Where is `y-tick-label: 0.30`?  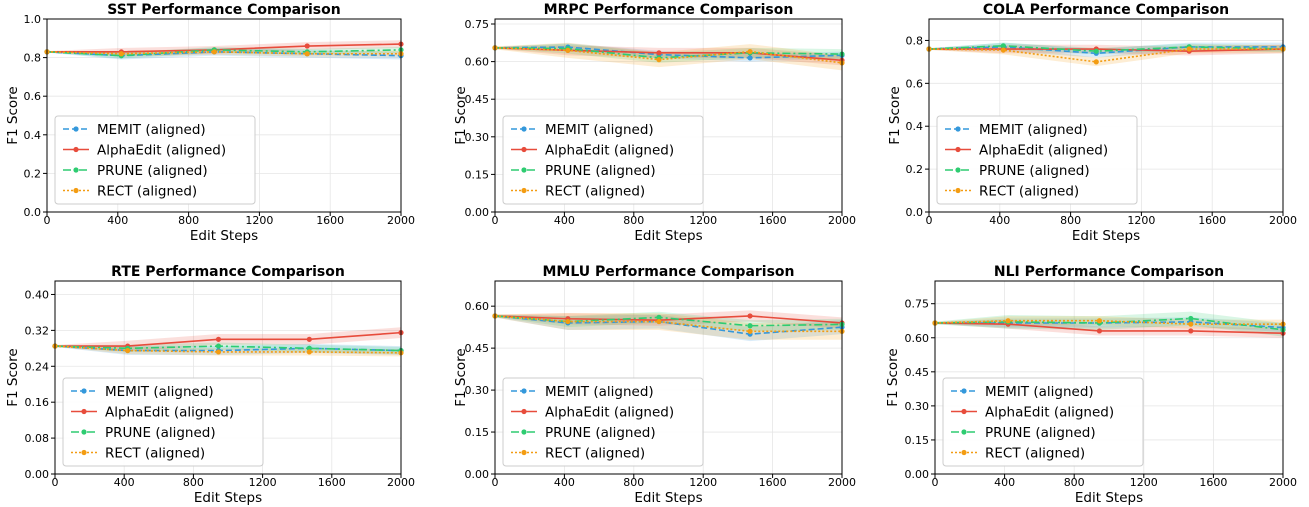 y-tick-label: 0.30 is located at coordinates (477, 137).